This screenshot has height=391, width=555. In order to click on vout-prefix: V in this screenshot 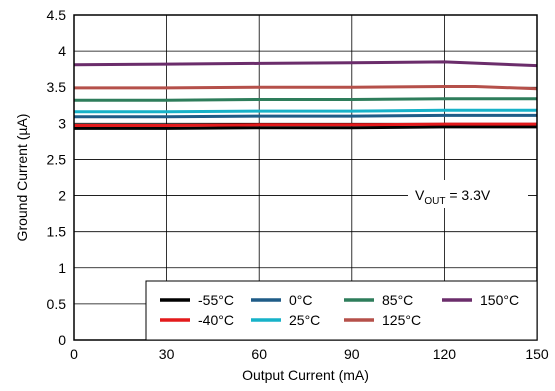, I will do `click(420, 195)`.